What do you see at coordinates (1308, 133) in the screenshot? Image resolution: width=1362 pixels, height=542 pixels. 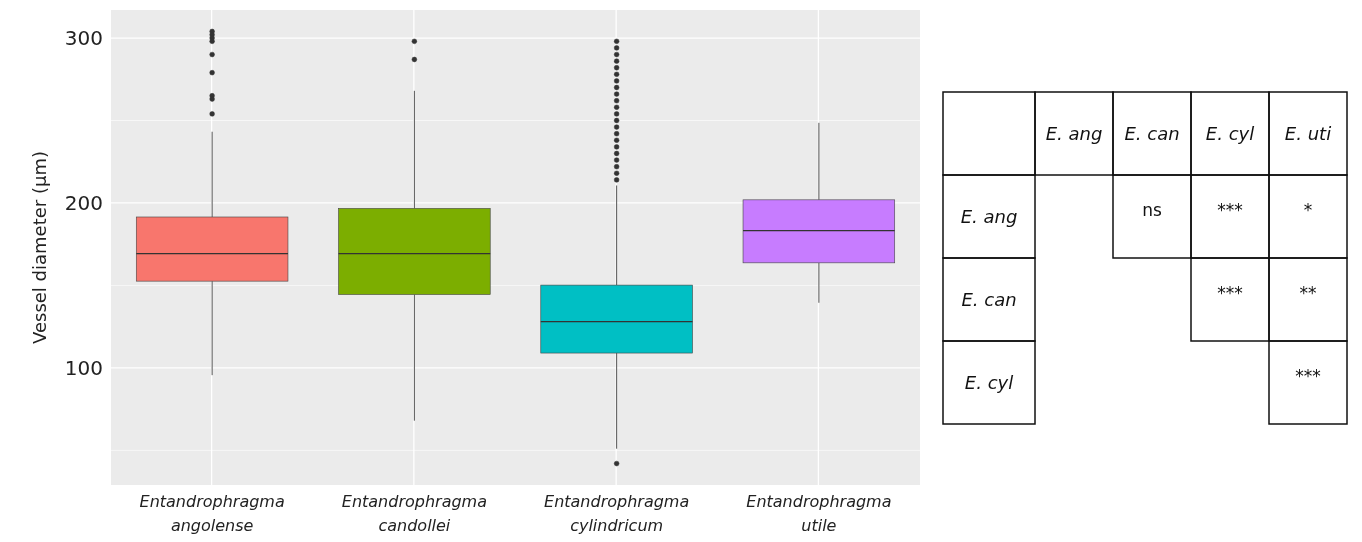 I see `category-label: E. uti` at bounding box center [1308, 133].